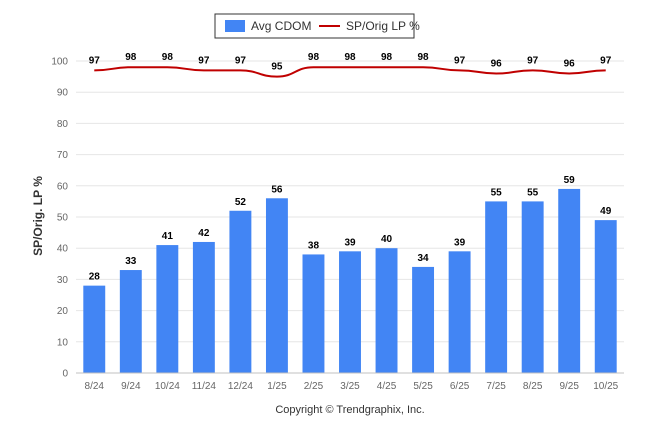  What do you see at coordinates (241, 202) in the screenshot?
I see `bar-value-label: 52` at bounding box center [241, 202].